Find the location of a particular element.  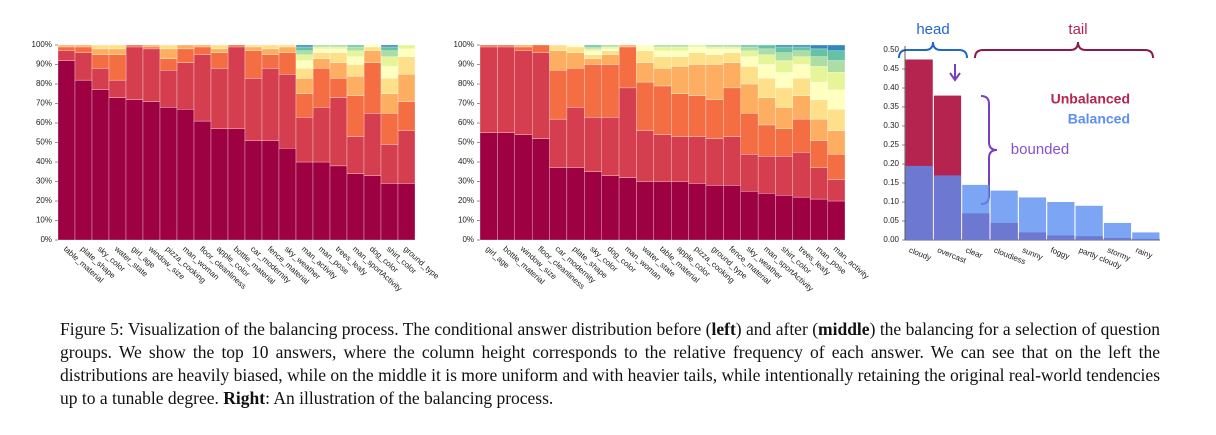

annotation: bounded is located at coordinates (1040, 149).